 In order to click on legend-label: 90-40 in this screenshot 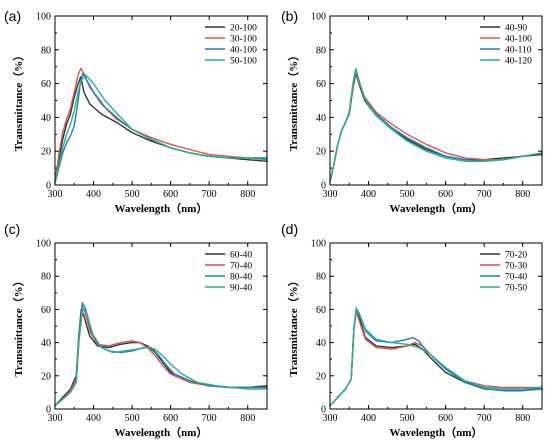, I will do `click(241, 289)`.